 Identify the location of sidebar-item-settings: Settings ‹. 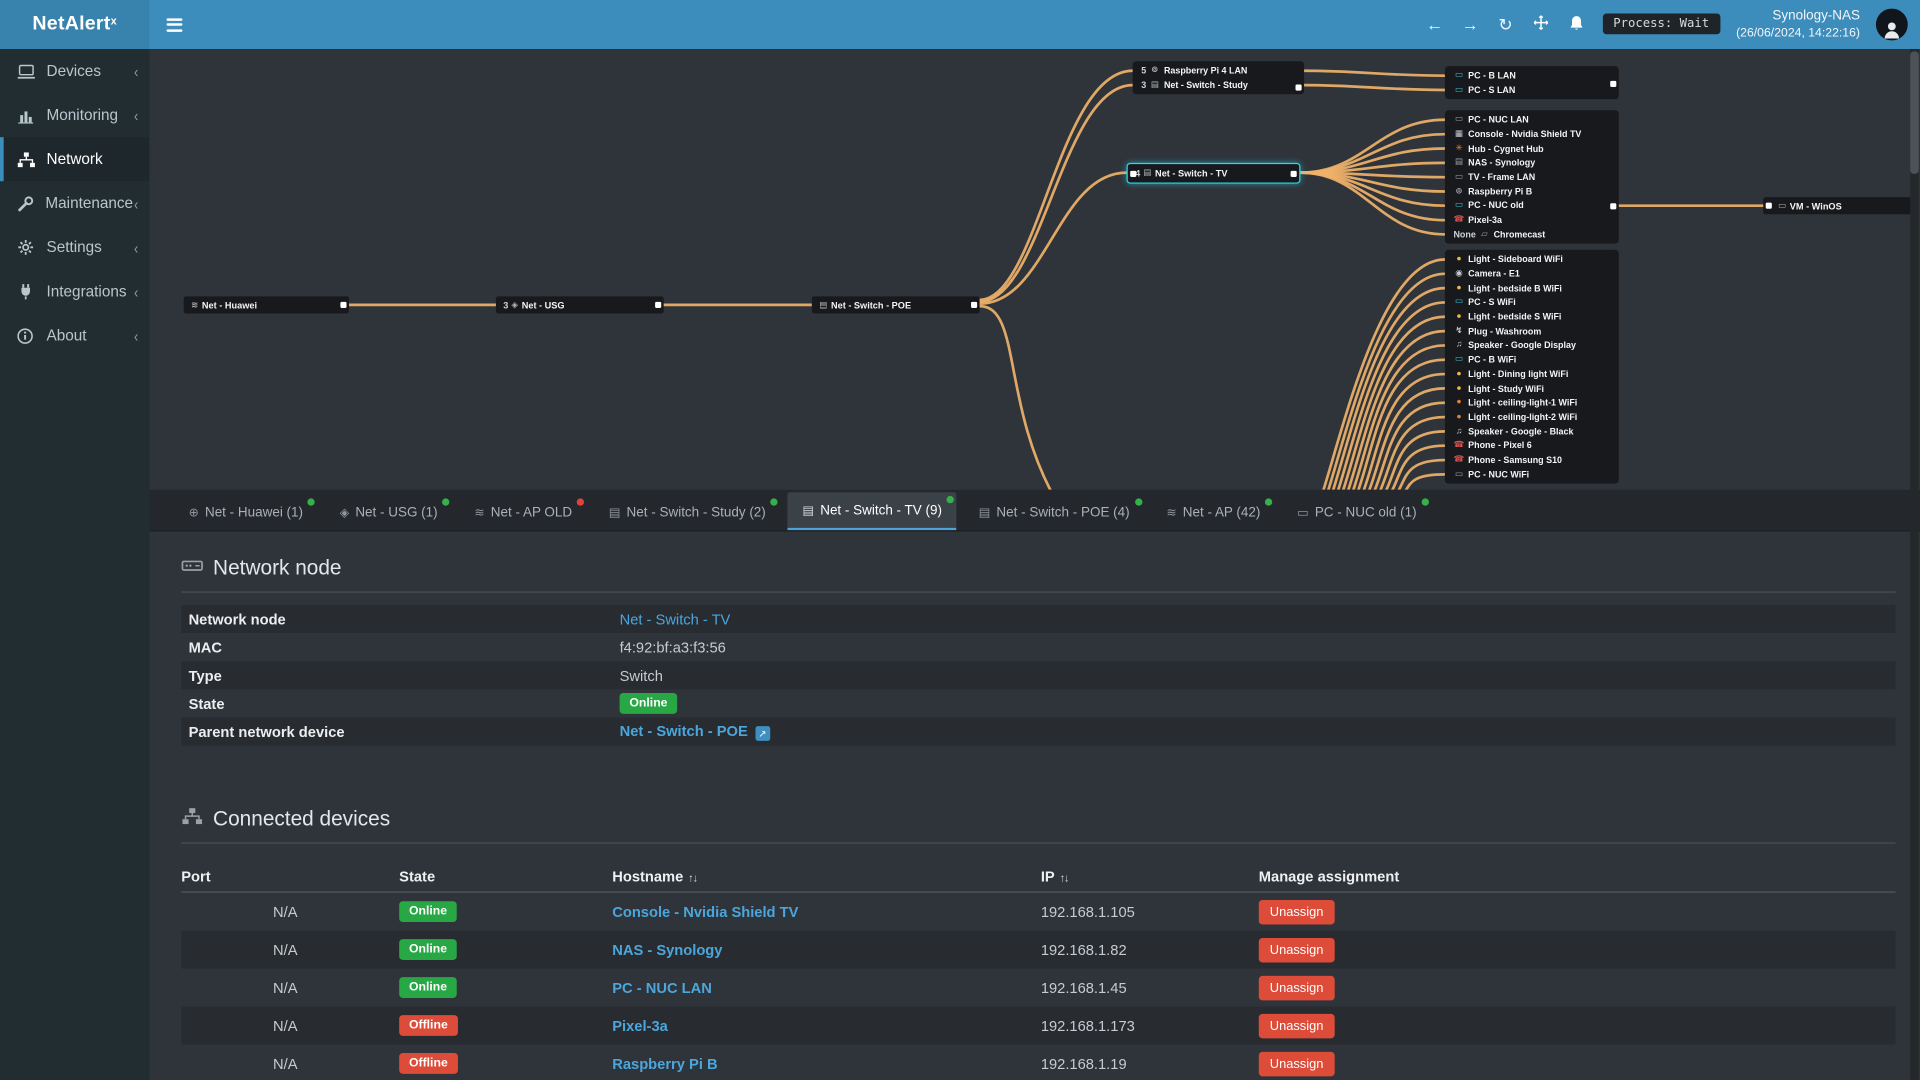
(74, 247).